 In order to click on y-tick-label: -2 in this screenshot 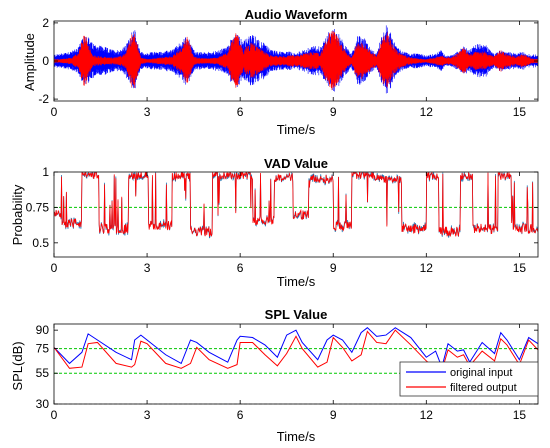, I will do `click(43, 99)`.